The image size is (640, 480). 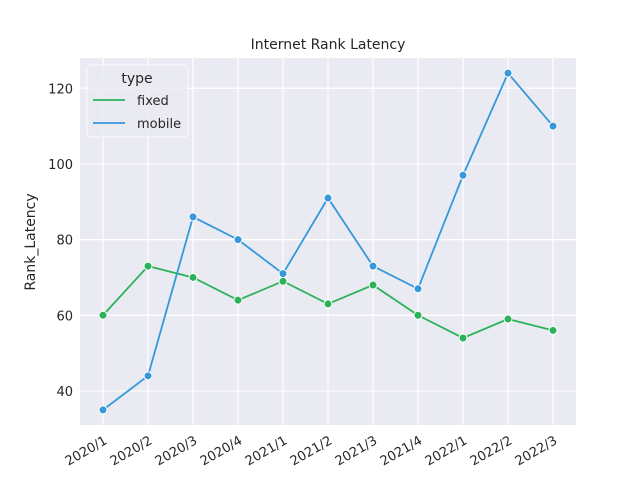 I want to click on y-axis-label: Rank_Latency, so click(x=31, y=241).